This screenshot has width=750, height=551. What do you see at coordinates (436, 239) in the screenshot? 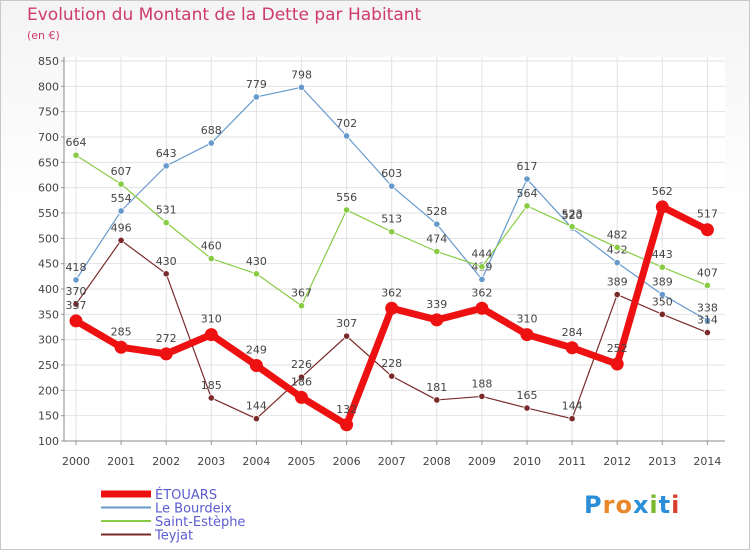
I see `data-label: 474` at bounding box center [436, 239].